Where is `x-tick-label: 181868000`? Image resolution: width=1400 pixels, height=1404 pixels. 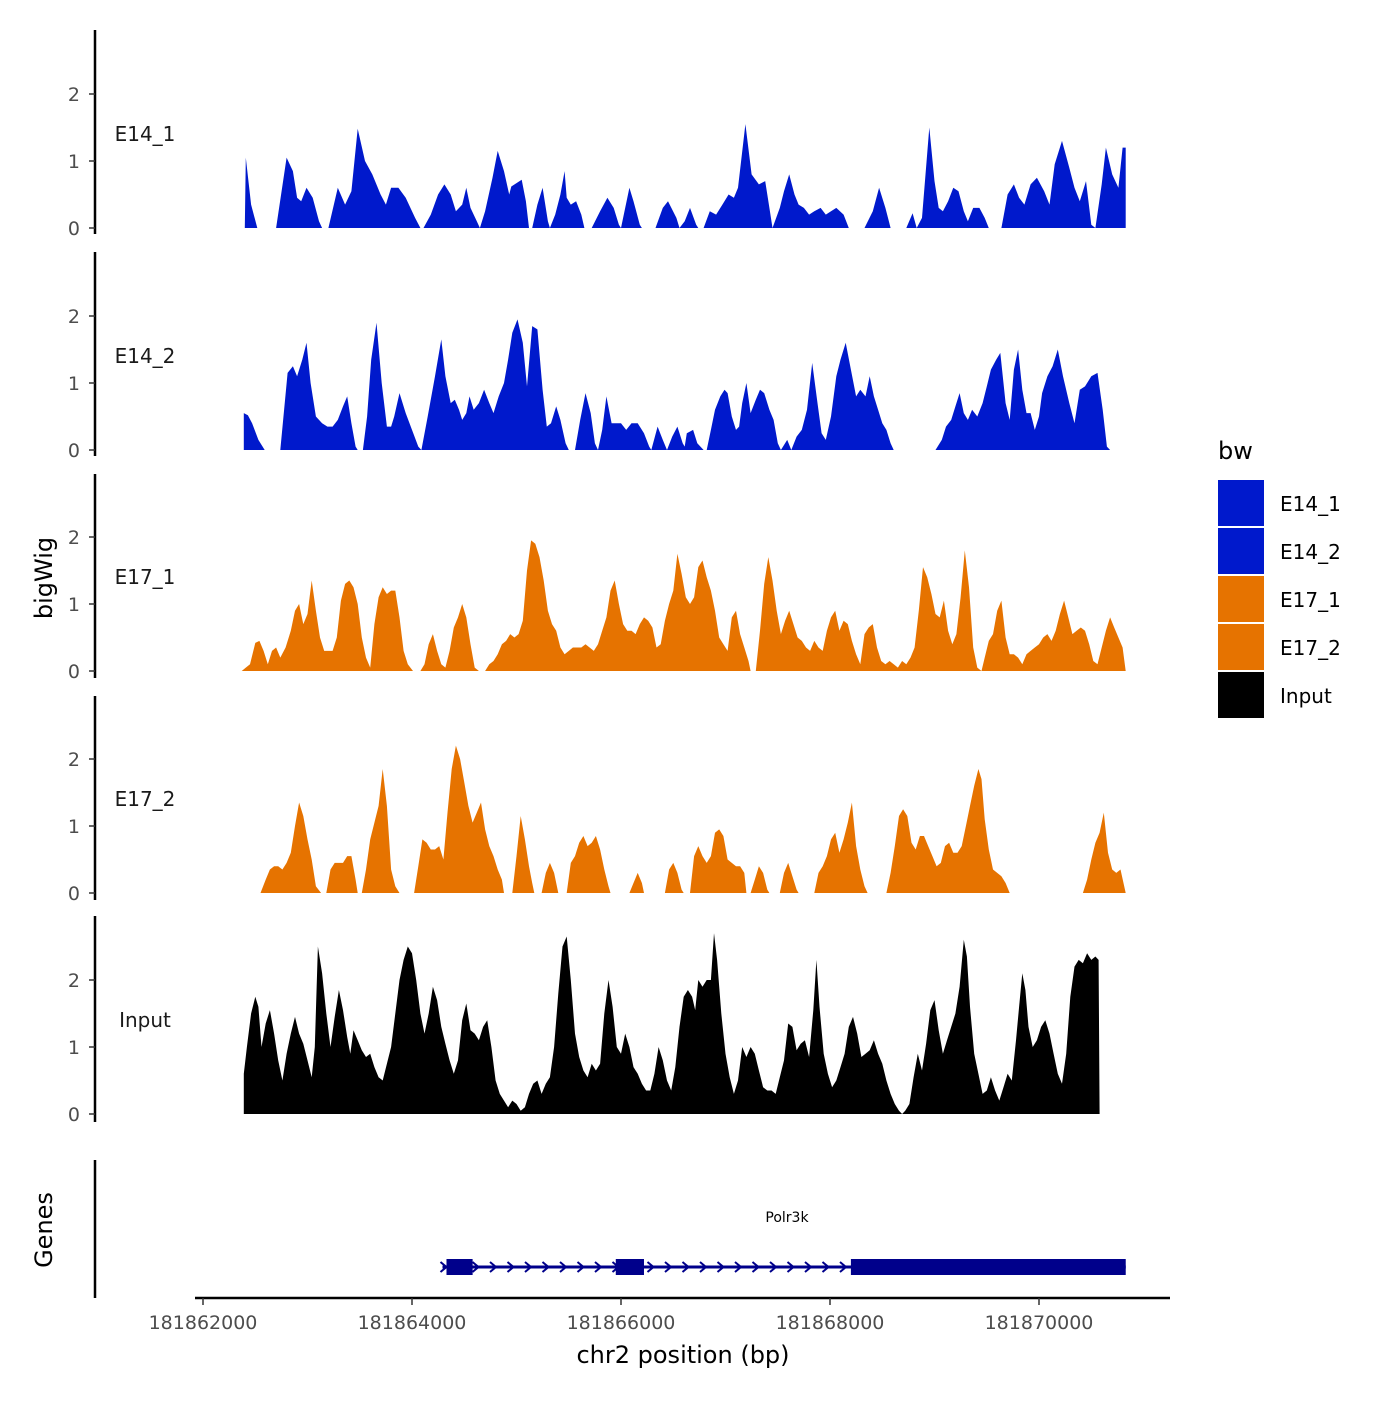
x-tick-label: 181868000 is located at coordinates (830, 1323).